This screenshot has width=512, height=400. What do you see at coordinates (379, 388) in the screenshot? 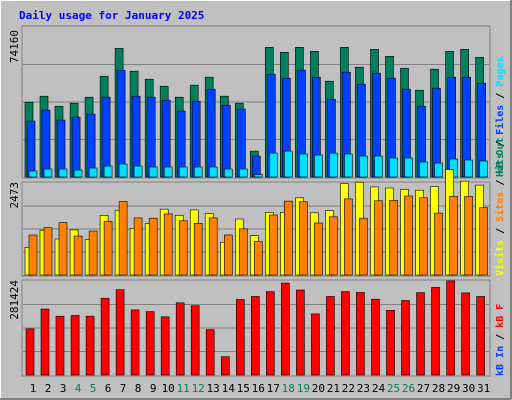
I see `x-tick-label-day-24: 24` at bounding box center [379, 388].